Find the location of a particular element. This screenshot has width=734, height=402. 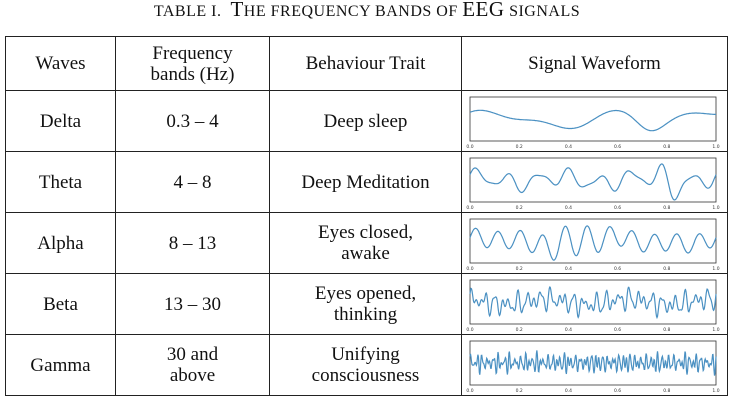

frequency-text: 0.3 – 4 is located at coordinates (192, 121).